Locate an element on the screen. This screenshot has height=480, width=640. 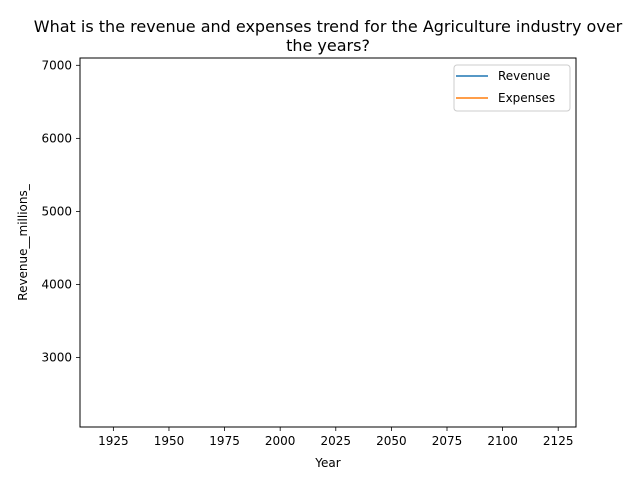
x-axis: 1925 1950 1975 2000 2025 2050 2075 2100 2125 is located at coordinates (335, 437).